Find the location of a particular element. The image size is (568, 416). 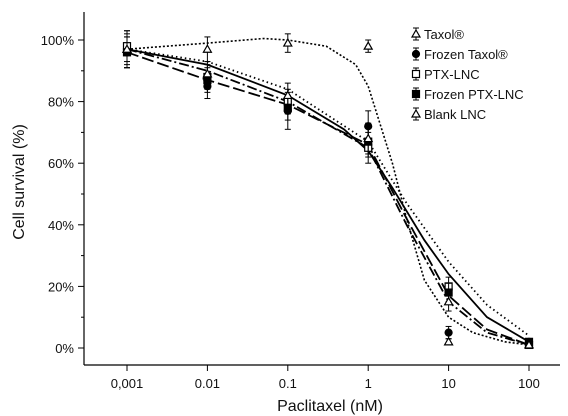

x-tick-label: 0.01 is located at coordinates (207, 383).